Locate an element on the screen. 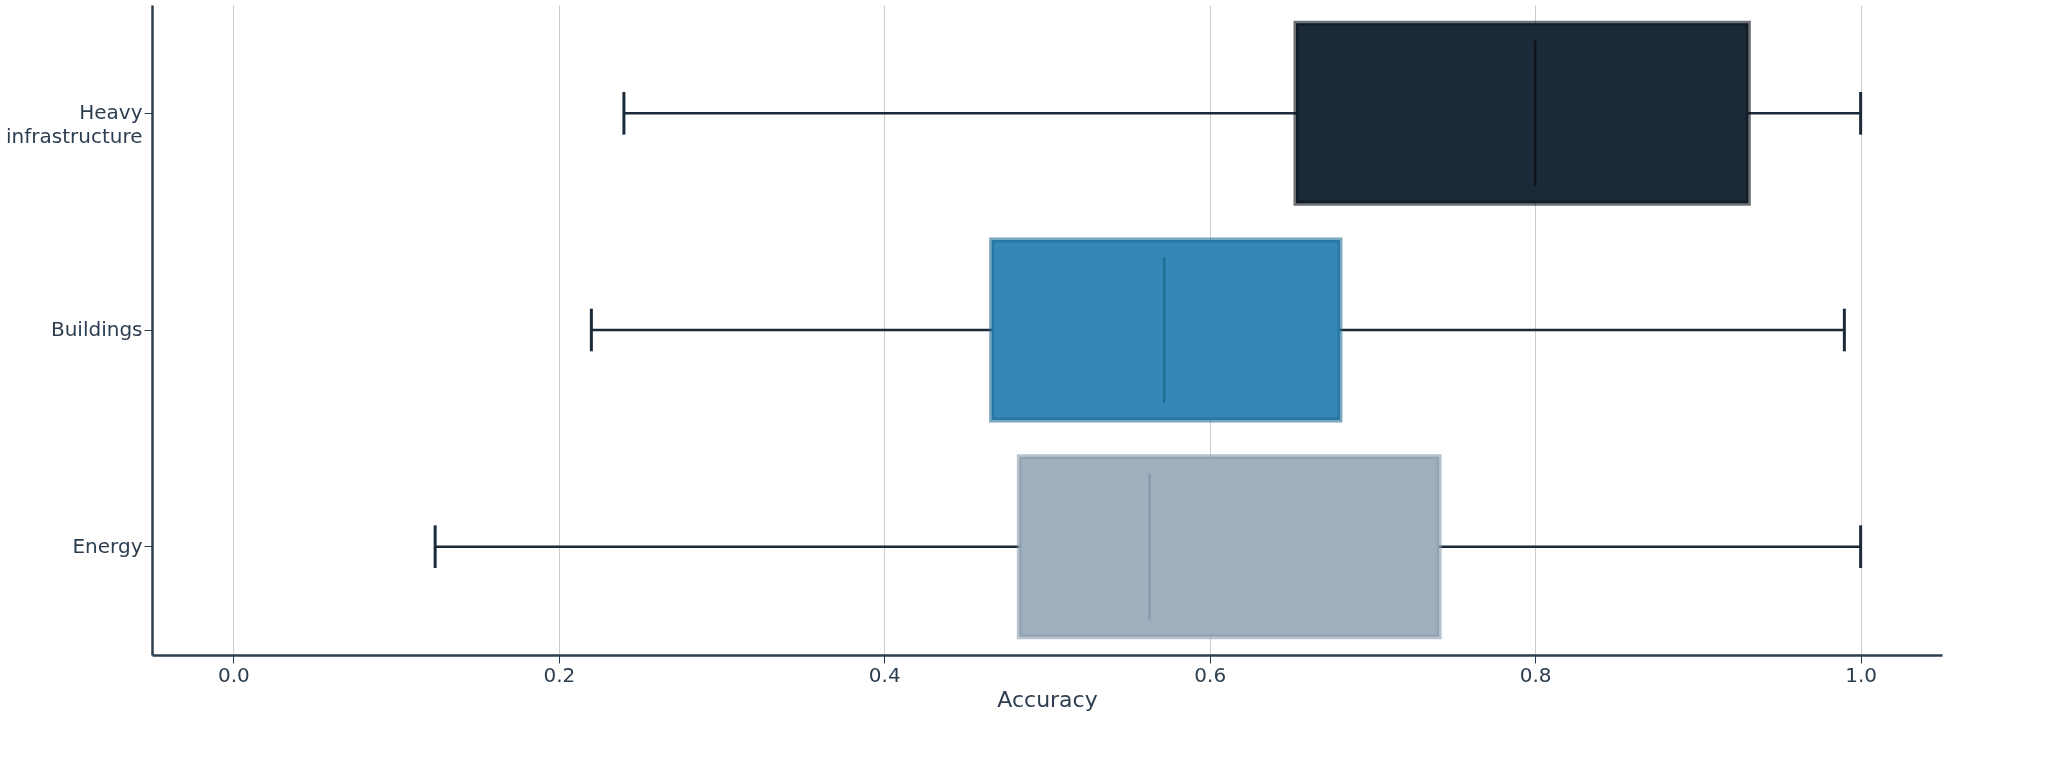 This screenshot has width=2059, height=760. x-tick-label: 0.0 is located at coordinates (233, 674).